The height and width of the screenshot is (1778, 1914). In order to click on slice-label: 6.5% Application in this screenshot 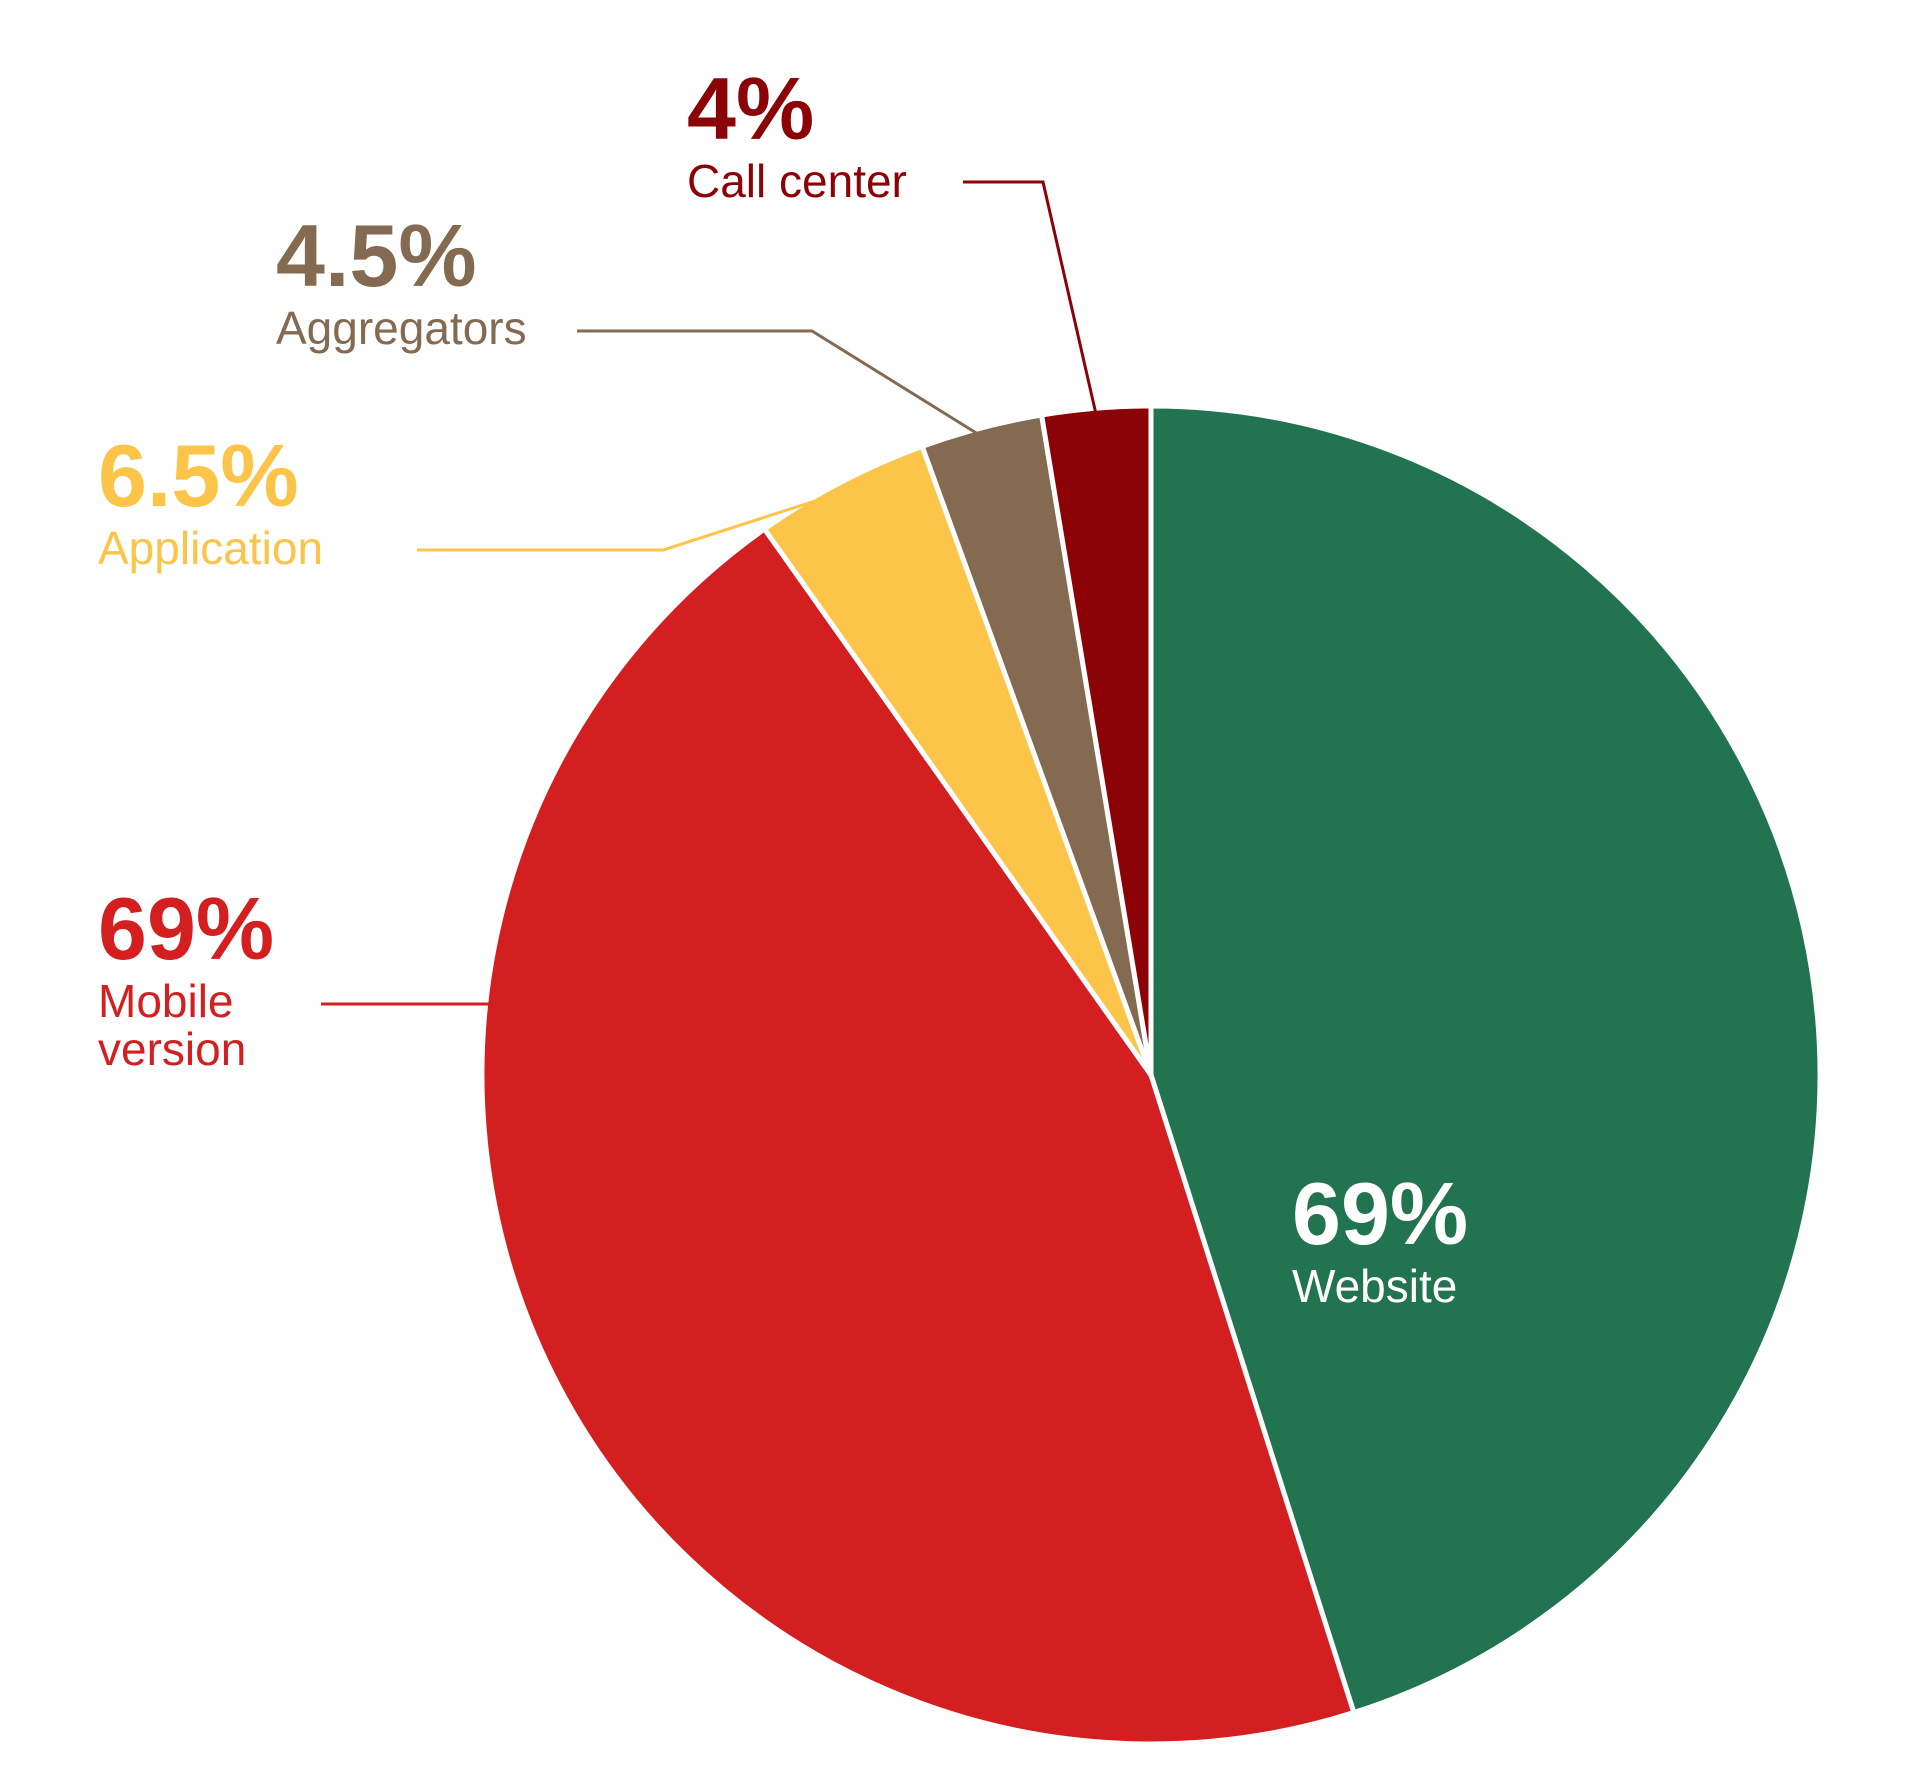, I will do `click(211, 500)`.